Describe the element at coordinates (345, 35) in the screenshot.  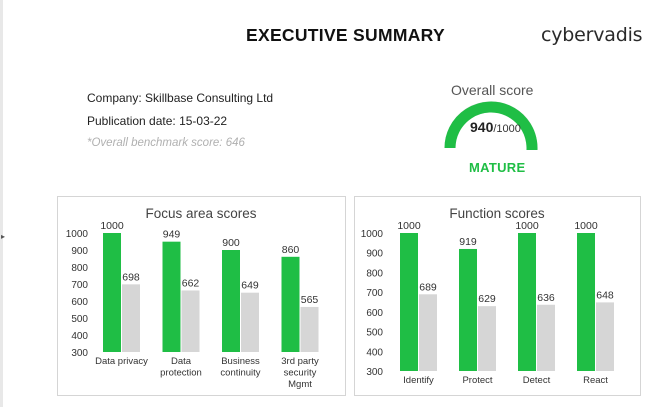
I see `page-title: EXECUTIVE SUMMARY` at that location.